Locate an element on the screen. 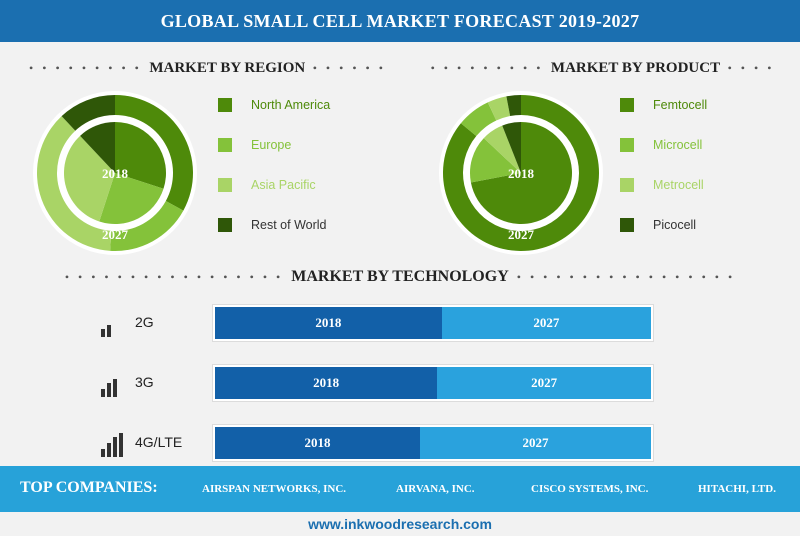 This screenshot has width=800, height=536. company-name: HITACHI, LTD. is located at coordinates (737, 489).